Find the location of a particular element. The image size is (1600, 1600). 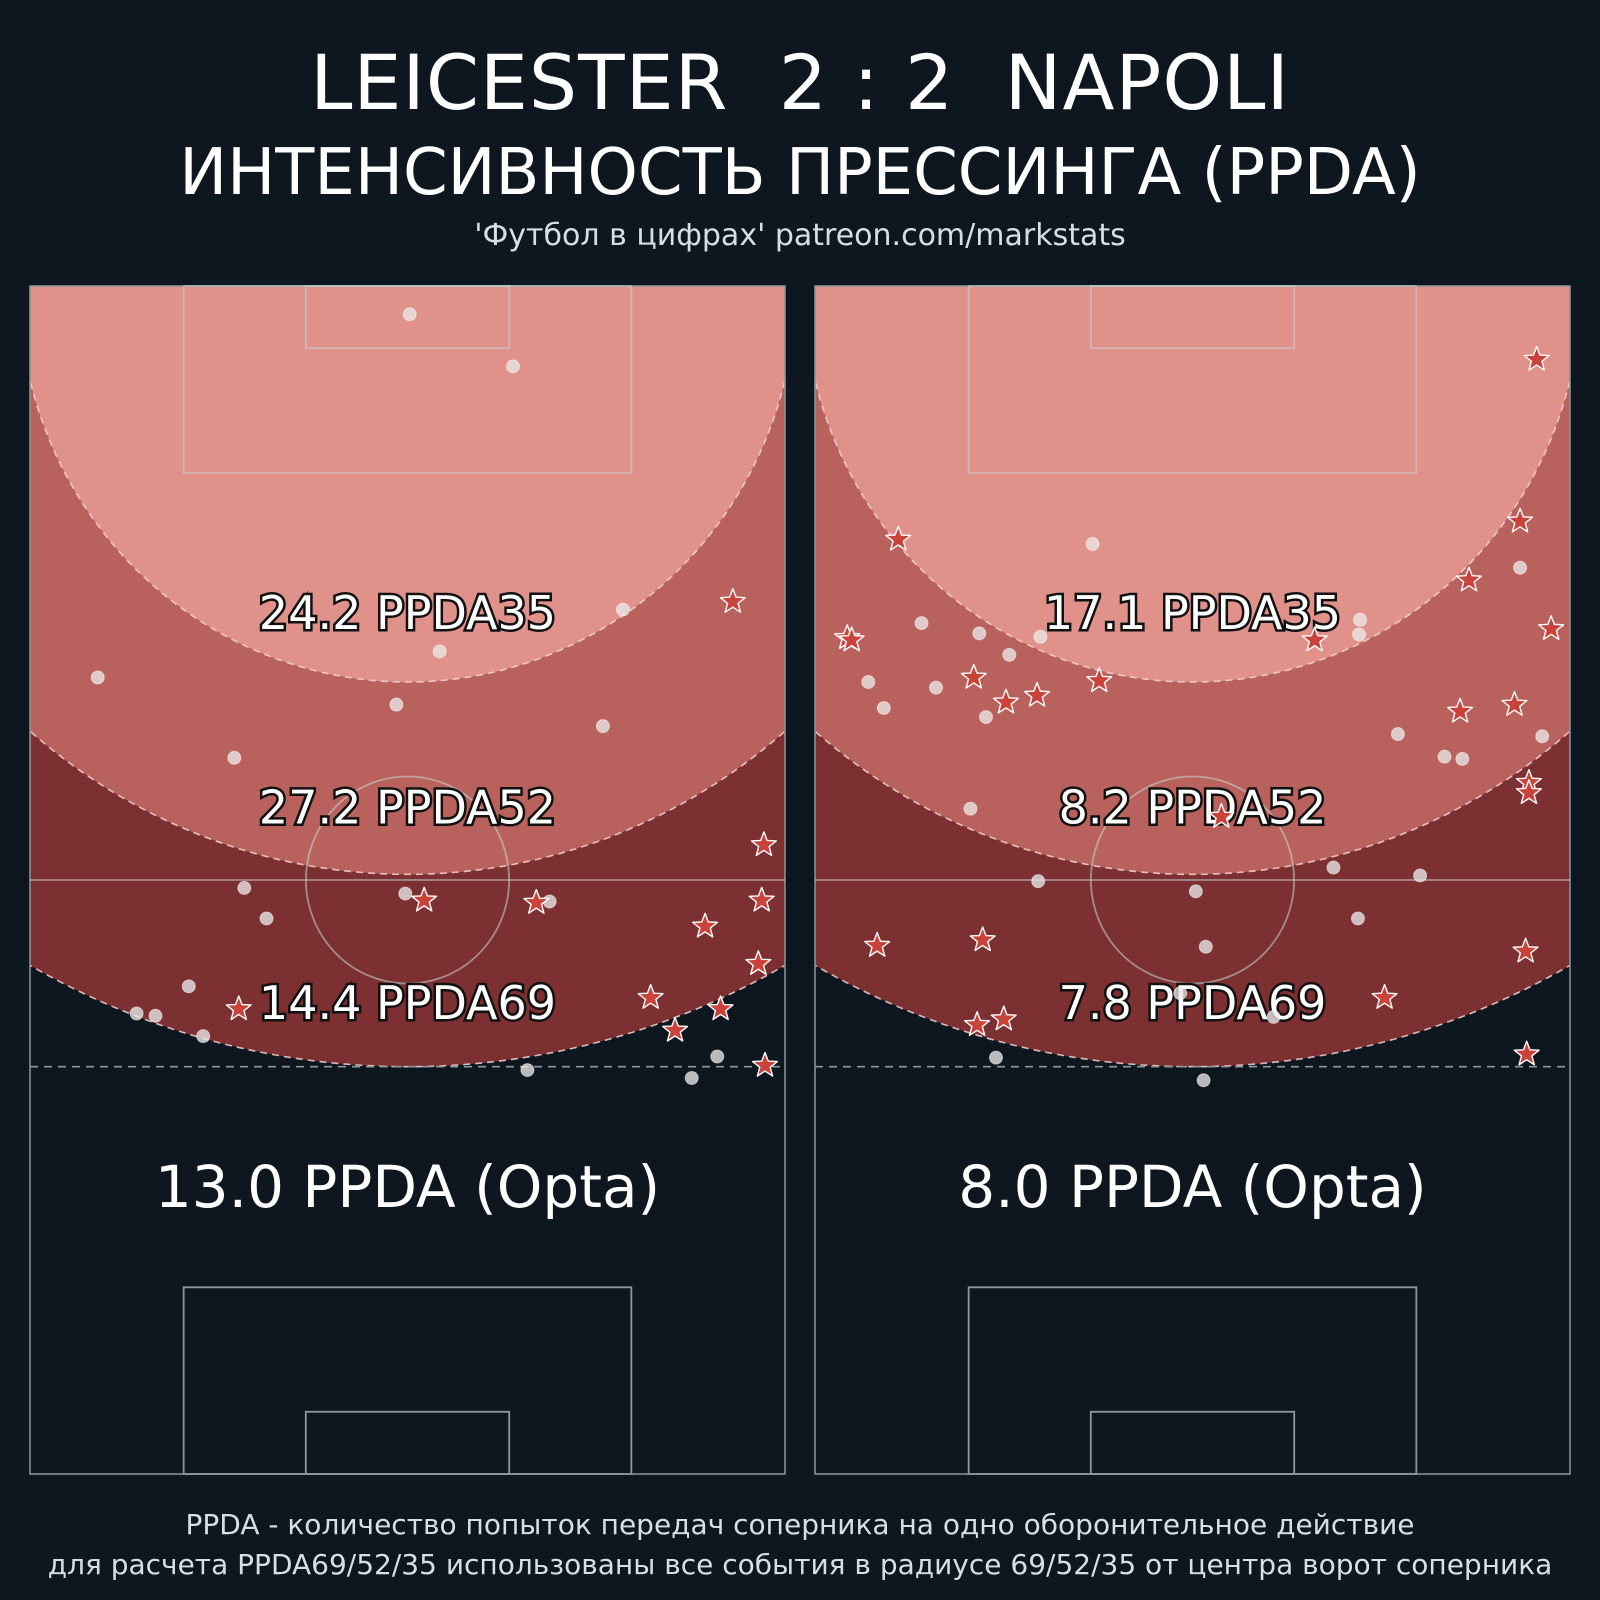

label-ppda52: 8.2 PPDA52 is located at coordinates (1193, 807).